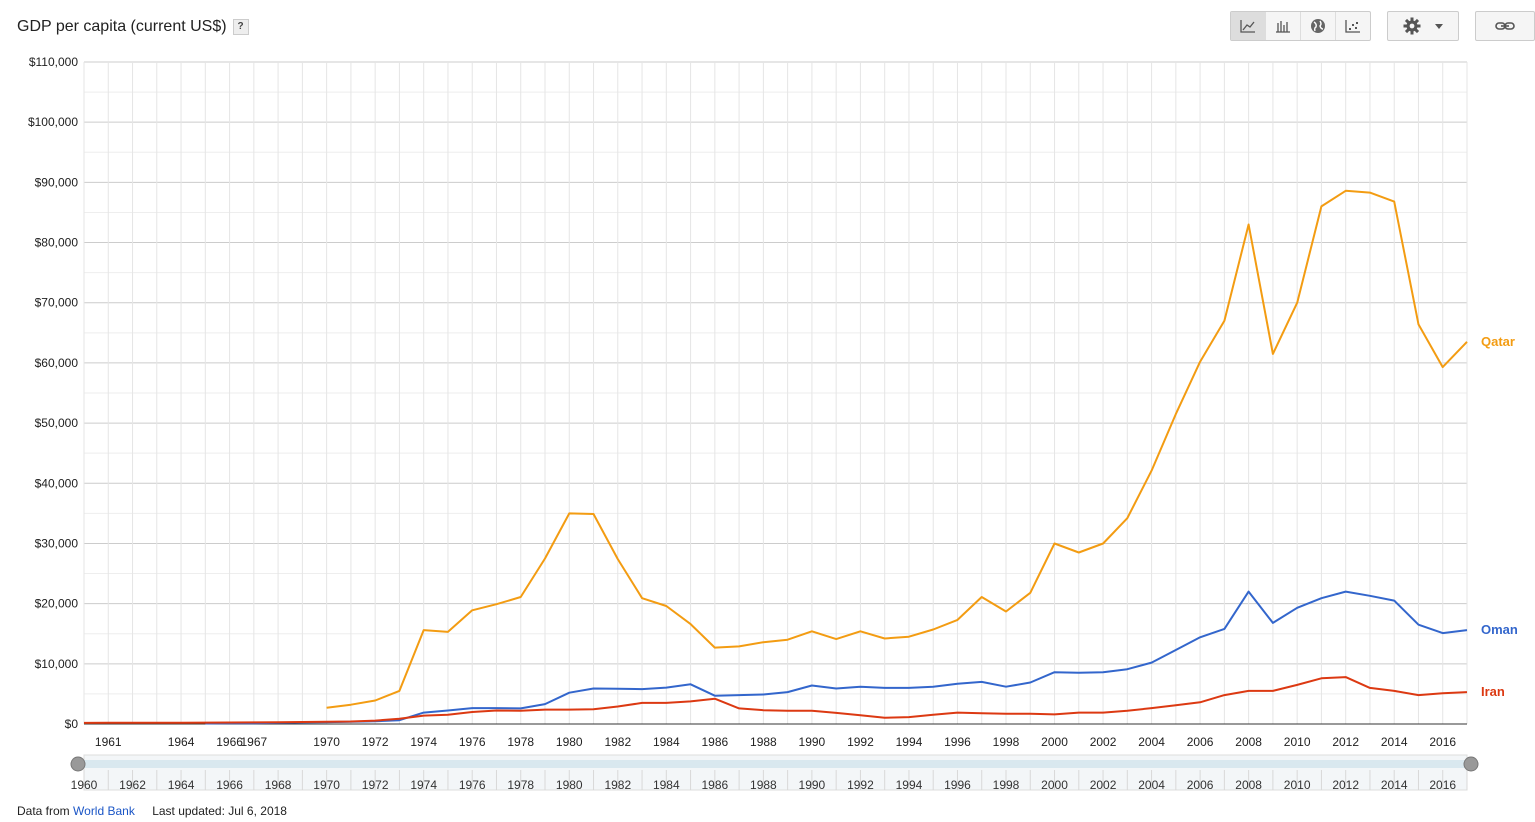 Image resolution: width=1535 pixels, height=822 pixels. Describe the element at coordinates (78, 764) in the screenshot. I see `slider-handle-start` at that location.